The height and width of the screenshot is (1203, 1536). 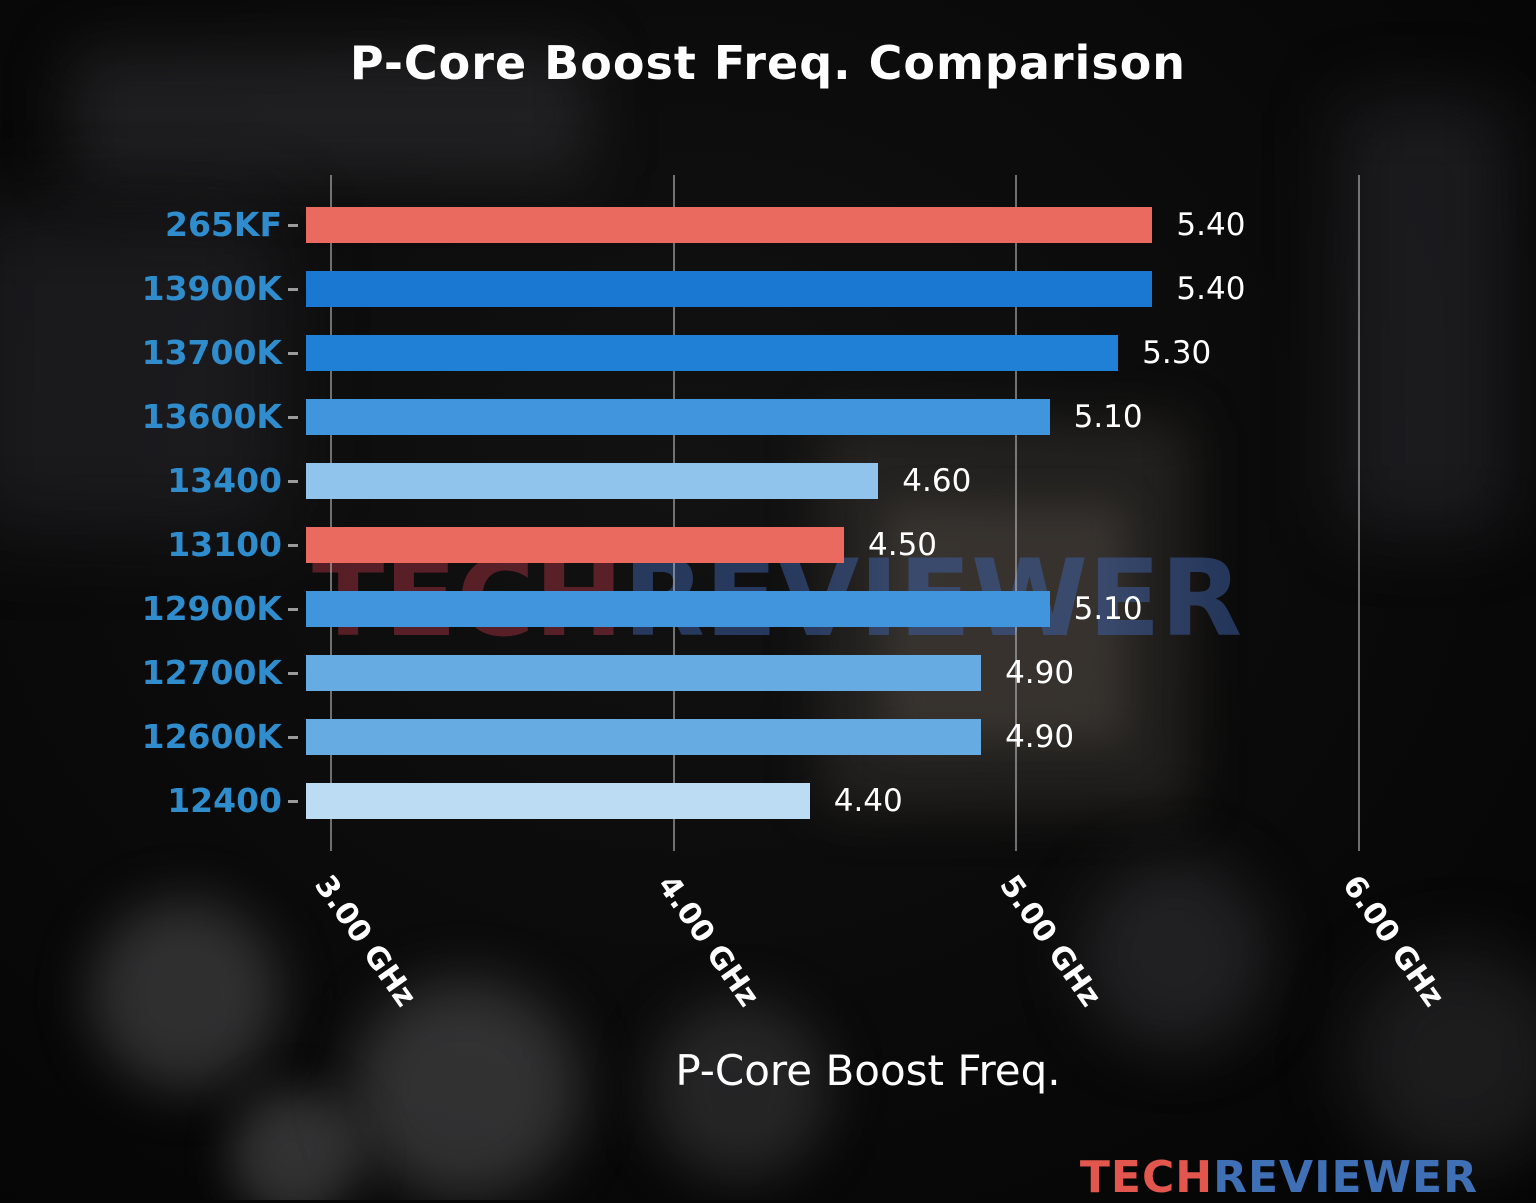 What do you see at coordinates (937, 481) in the screenshot?
I see `value-label-13400: 4.60` at bounding box center [937, 481].